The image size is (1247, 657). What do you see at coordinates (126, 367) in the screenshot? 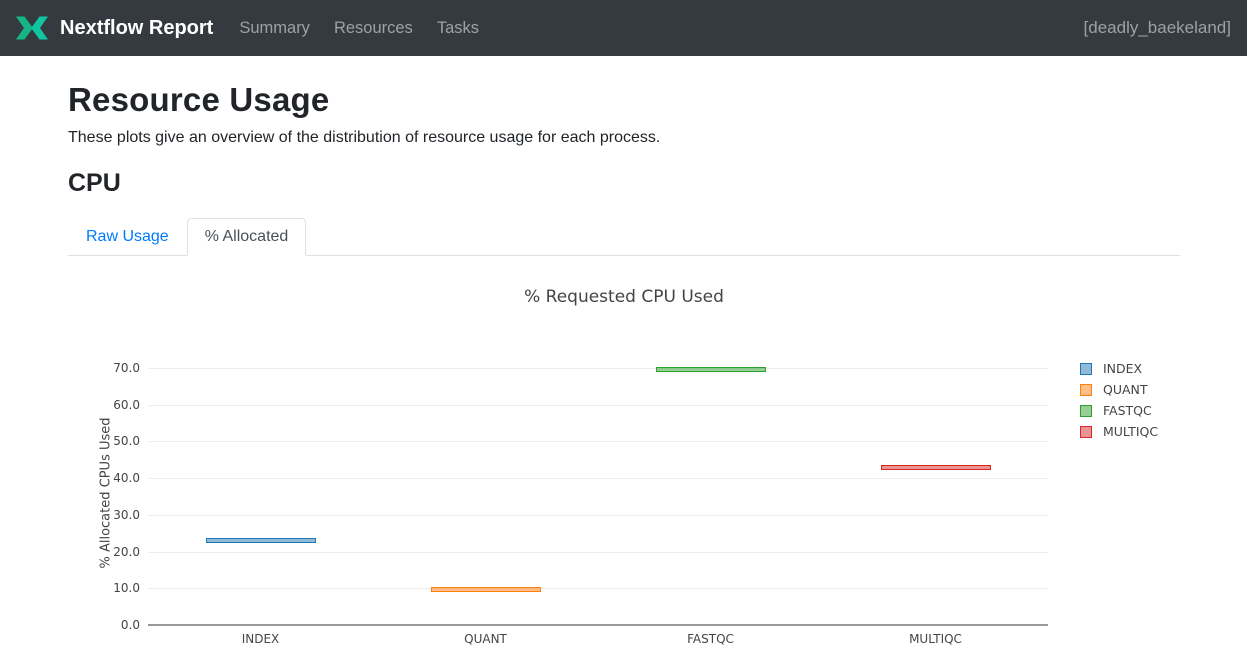
I see `y-tick-label: 70.0` at bounding box center [126, 367].